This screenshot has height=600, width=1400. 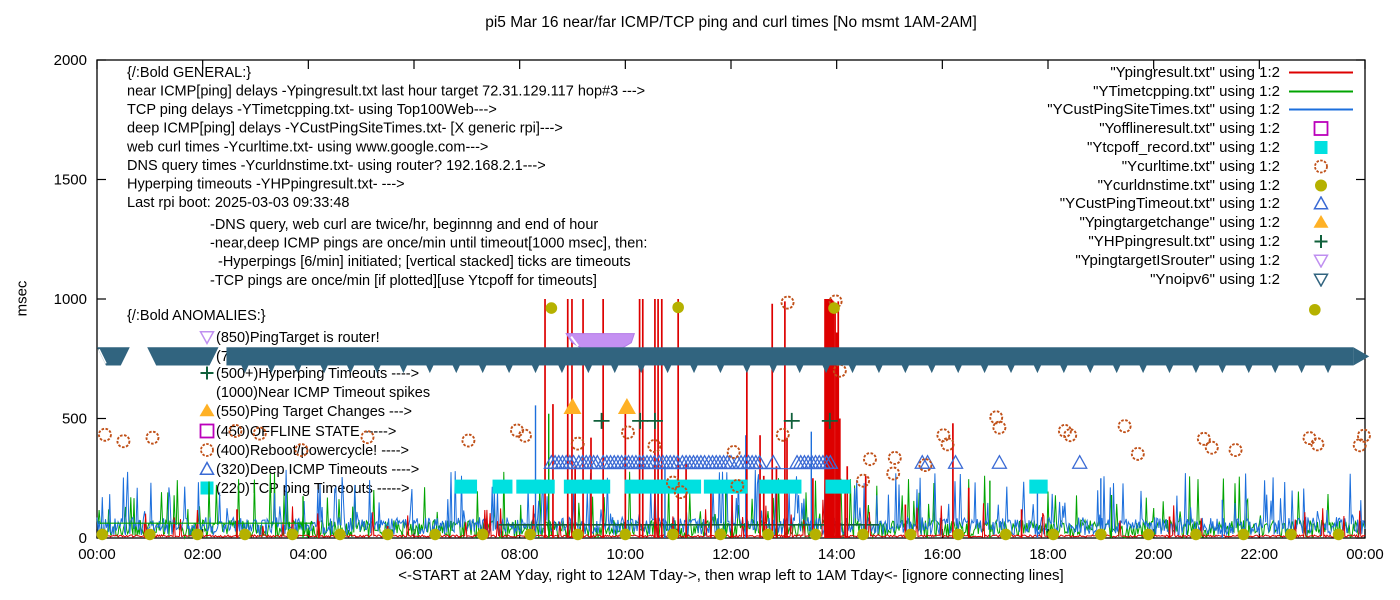 What do you see at coordinates (323, 393) in the screenshot?
I see `anomaly-line: (1000)Near ICMP Timeout spikes` at bounding box center [323, 393].